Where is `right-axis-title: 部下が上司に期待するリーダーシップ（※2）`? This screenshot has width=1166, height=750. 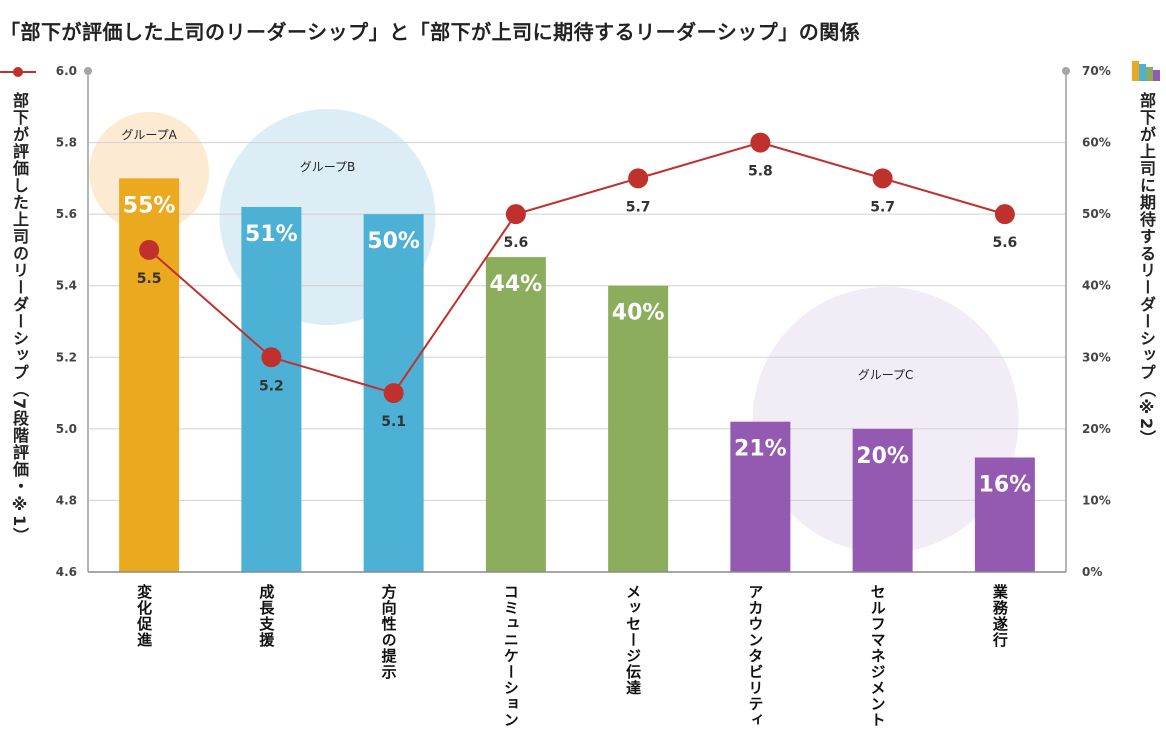 right-axis-title: 部下が上司に期待するリーダーシップ（※2） is located at coordinates (1146, 270).